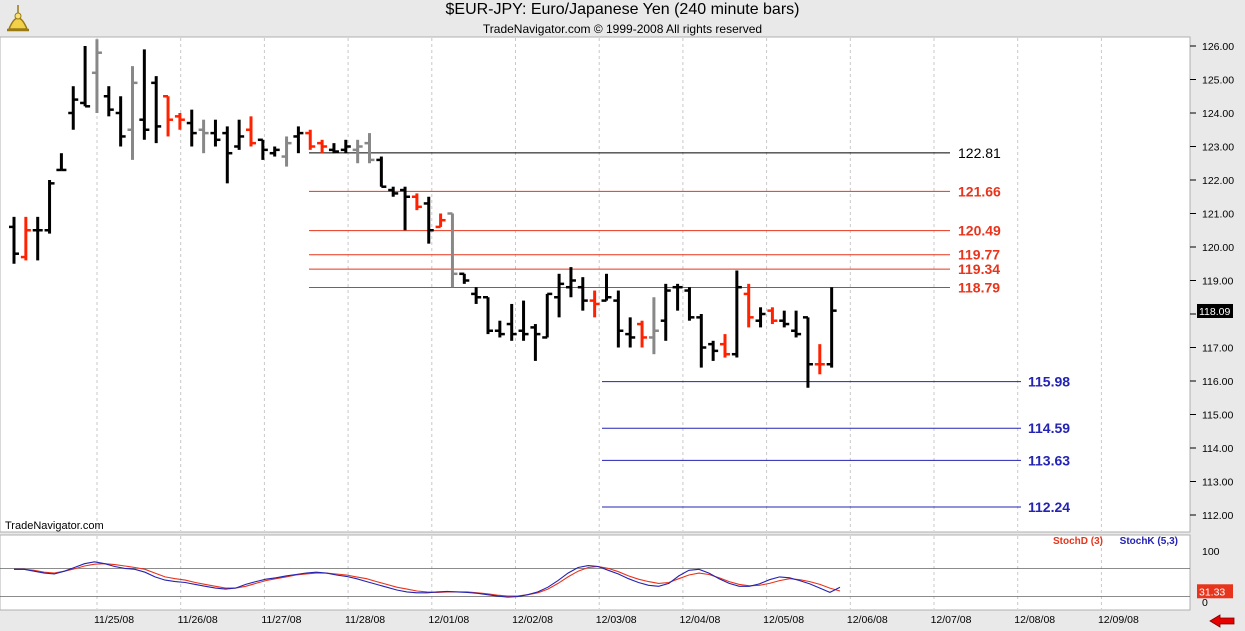 The width and height of the screenshot is (1245, 631). What do you see at coordinates (1222, 621) in the screenshot?
I see `scroll-left-arrow-icon` at bounding box center [1222, 621].